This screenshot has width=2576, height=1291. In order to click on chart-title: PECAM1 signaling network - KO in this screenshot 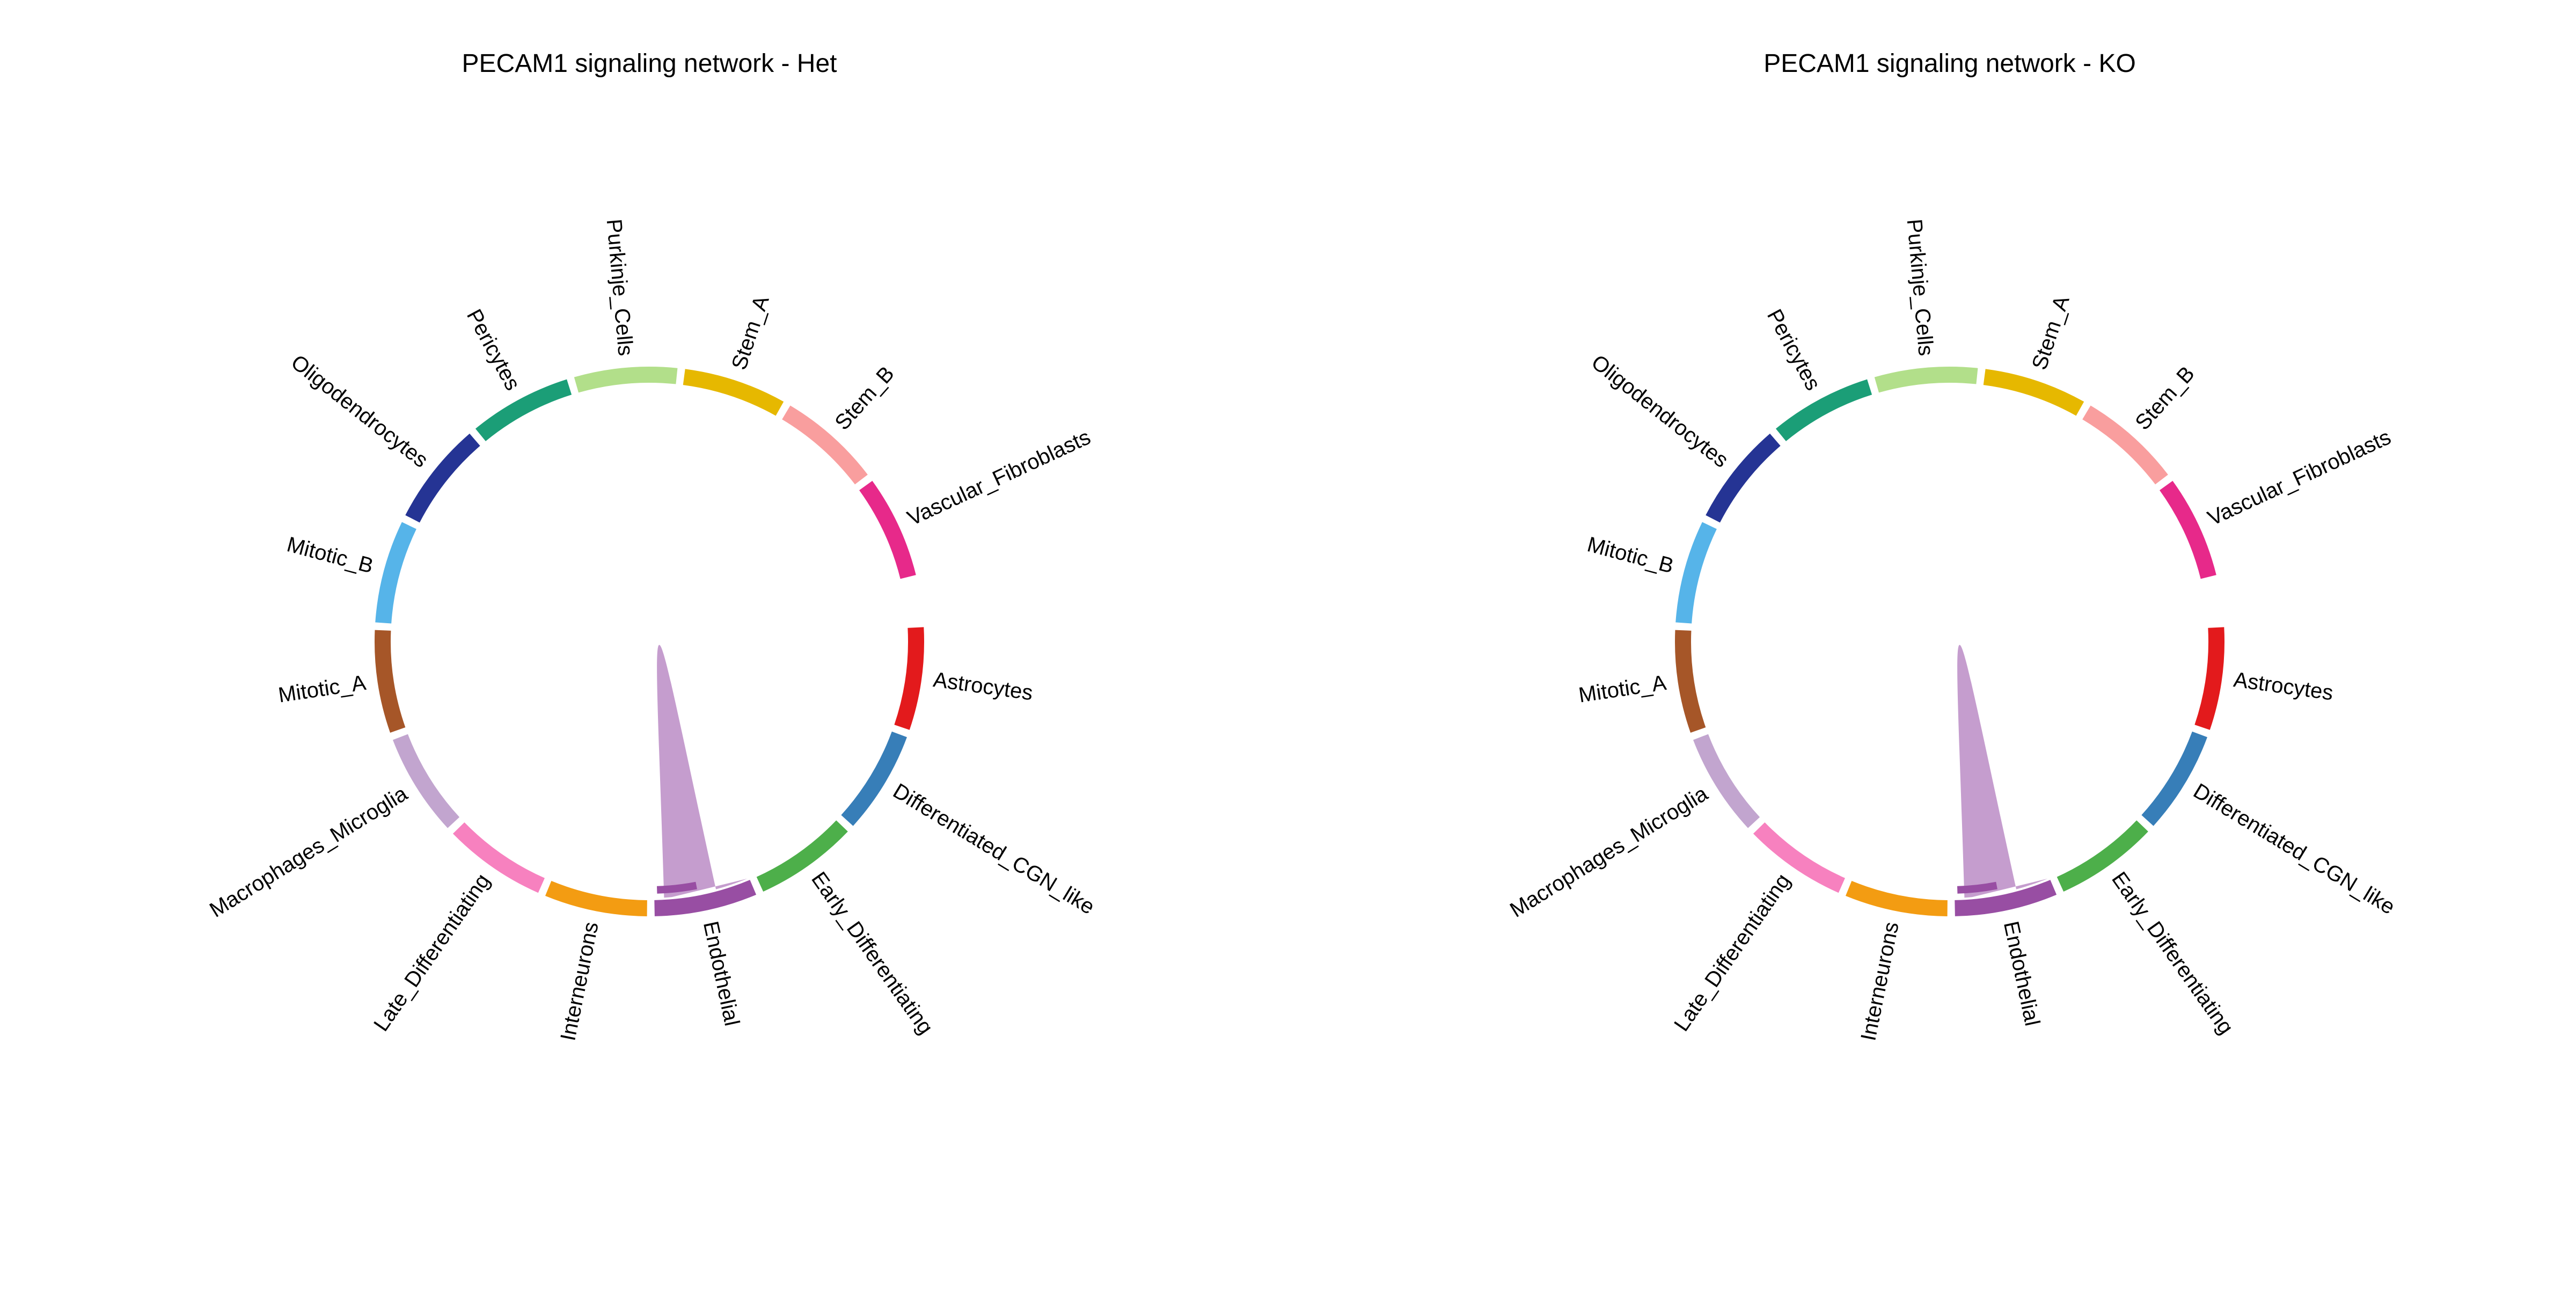, I will do `click(1949, 63)`.